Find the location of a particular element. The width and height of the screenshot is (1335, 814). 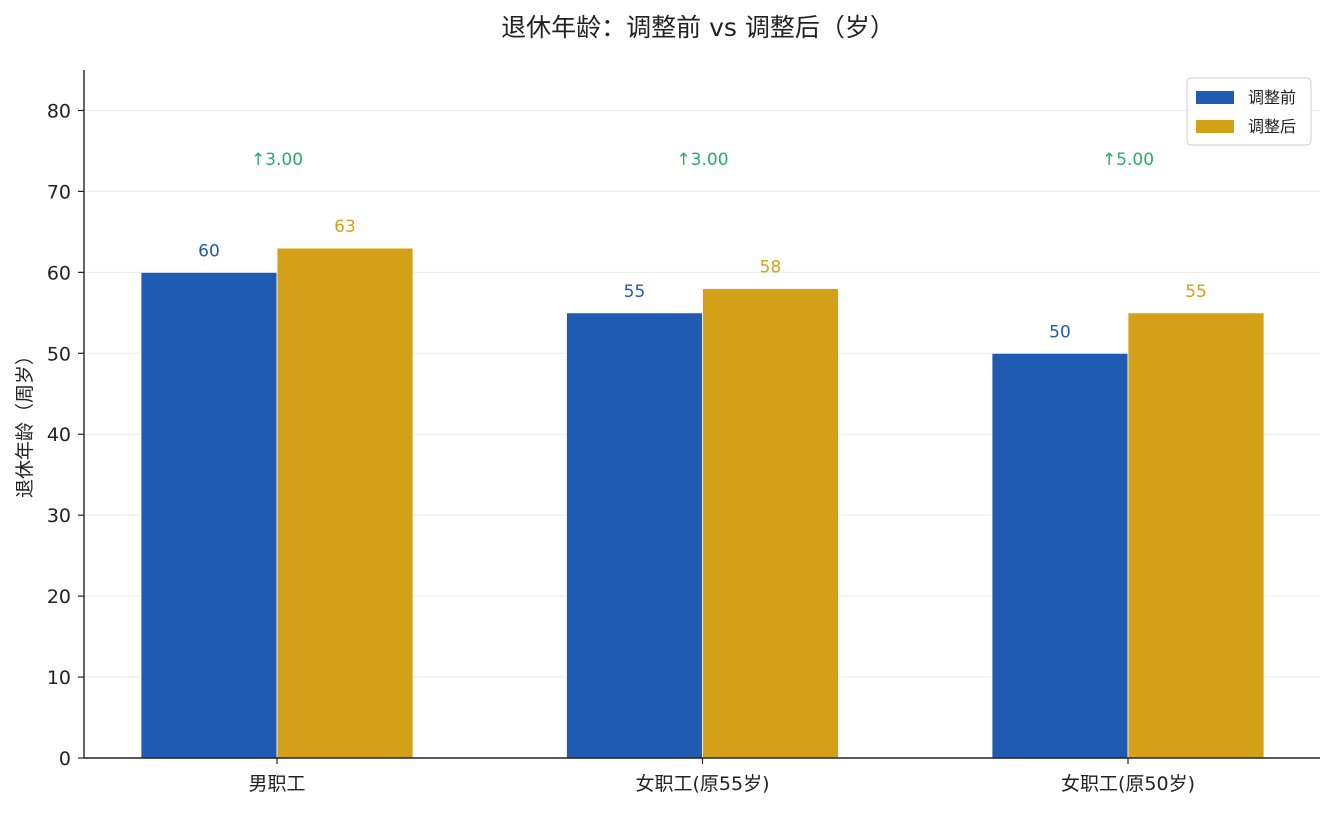

value-label-0-0: 60 is located at coordinates (209, 251).